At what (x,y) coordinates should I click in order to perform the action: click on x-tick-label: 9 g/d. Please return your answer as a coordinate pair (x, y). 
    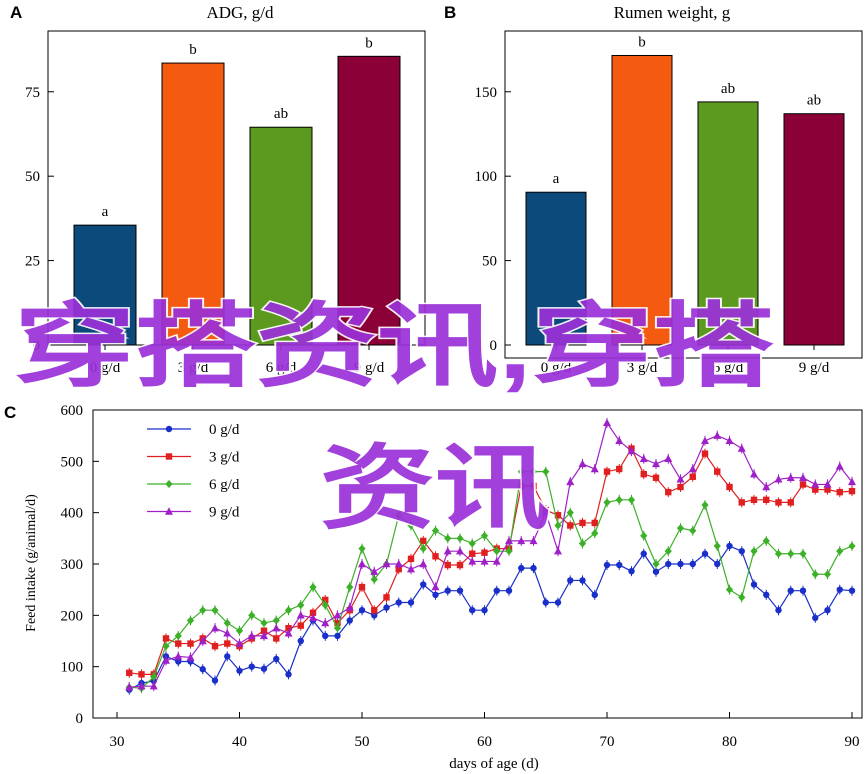
    Looking at the image, I should click on (369, 368).